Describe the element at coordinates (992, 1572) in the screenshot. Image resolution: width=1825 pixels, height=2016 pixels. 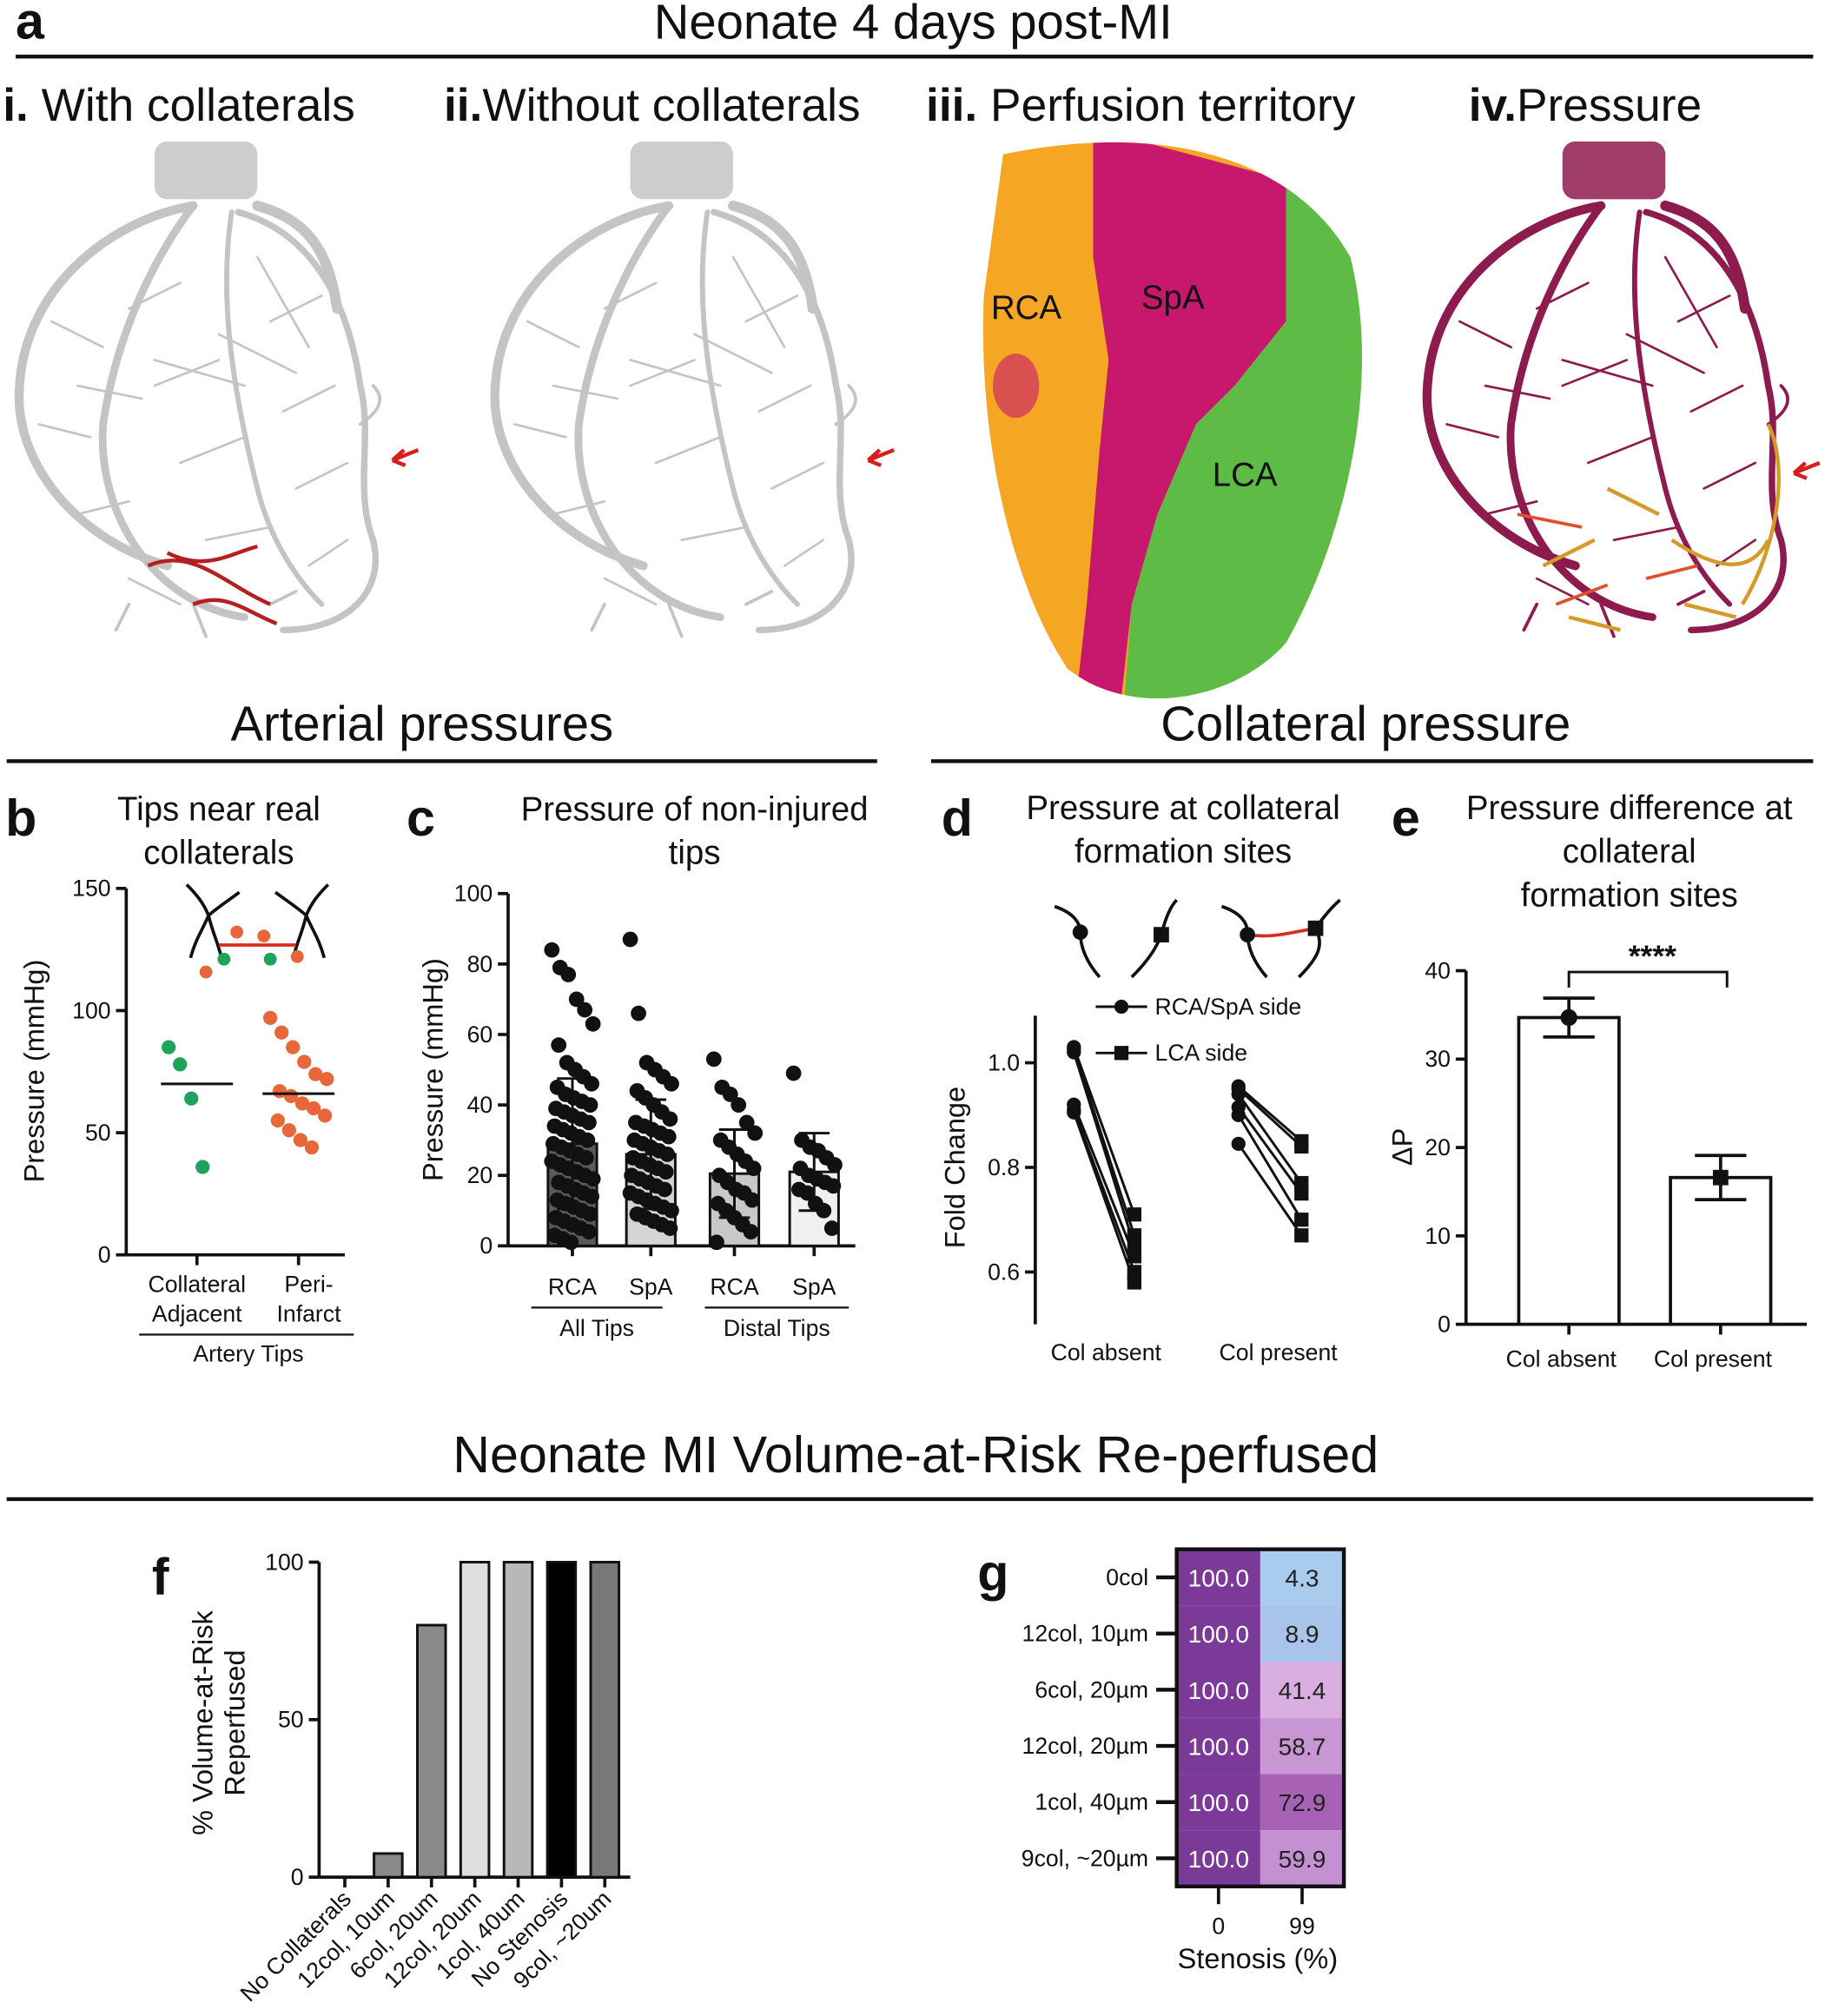
I see `panel-label: g` at that location.